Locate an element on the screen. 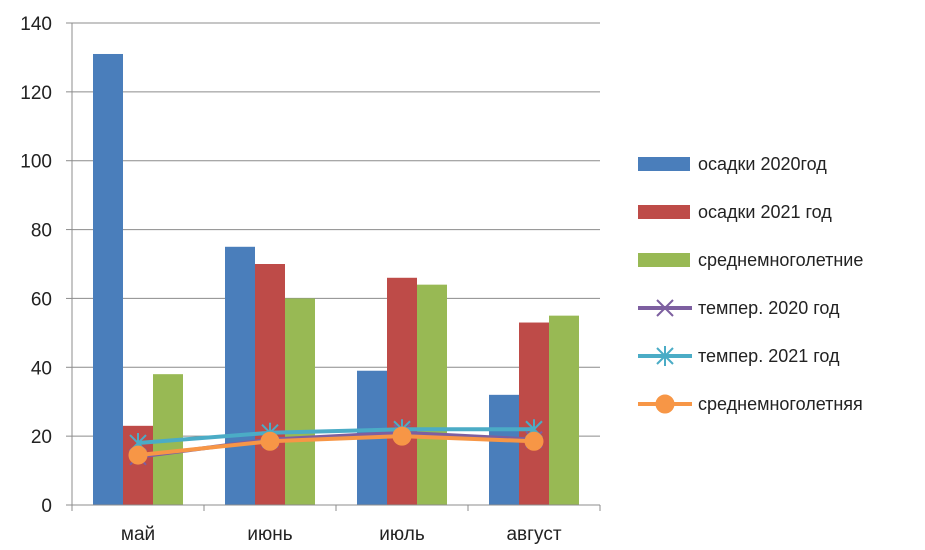 The width and height of the screenshot is (925, 550). line-series is located at coordinates (336, 442).